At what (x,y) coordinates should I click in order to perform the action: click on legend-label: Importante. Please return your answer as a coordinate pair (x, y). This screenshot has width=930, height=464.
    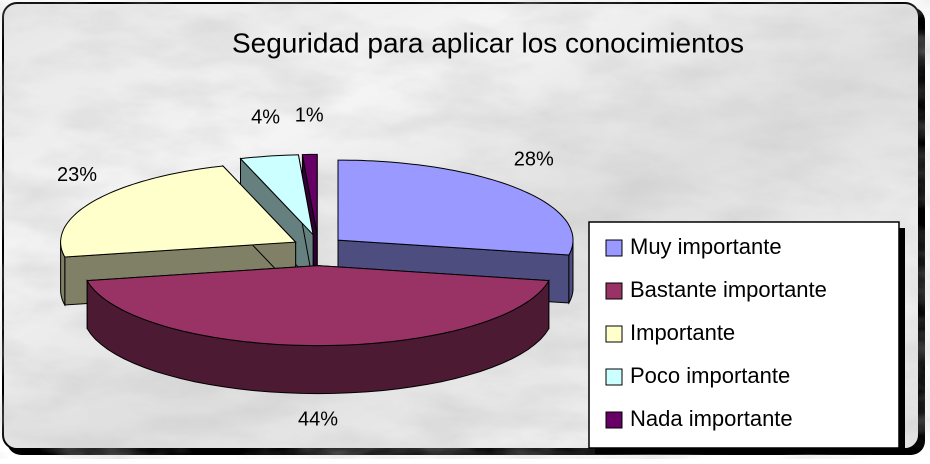
    Looking at the image, I should click on (682, 332).